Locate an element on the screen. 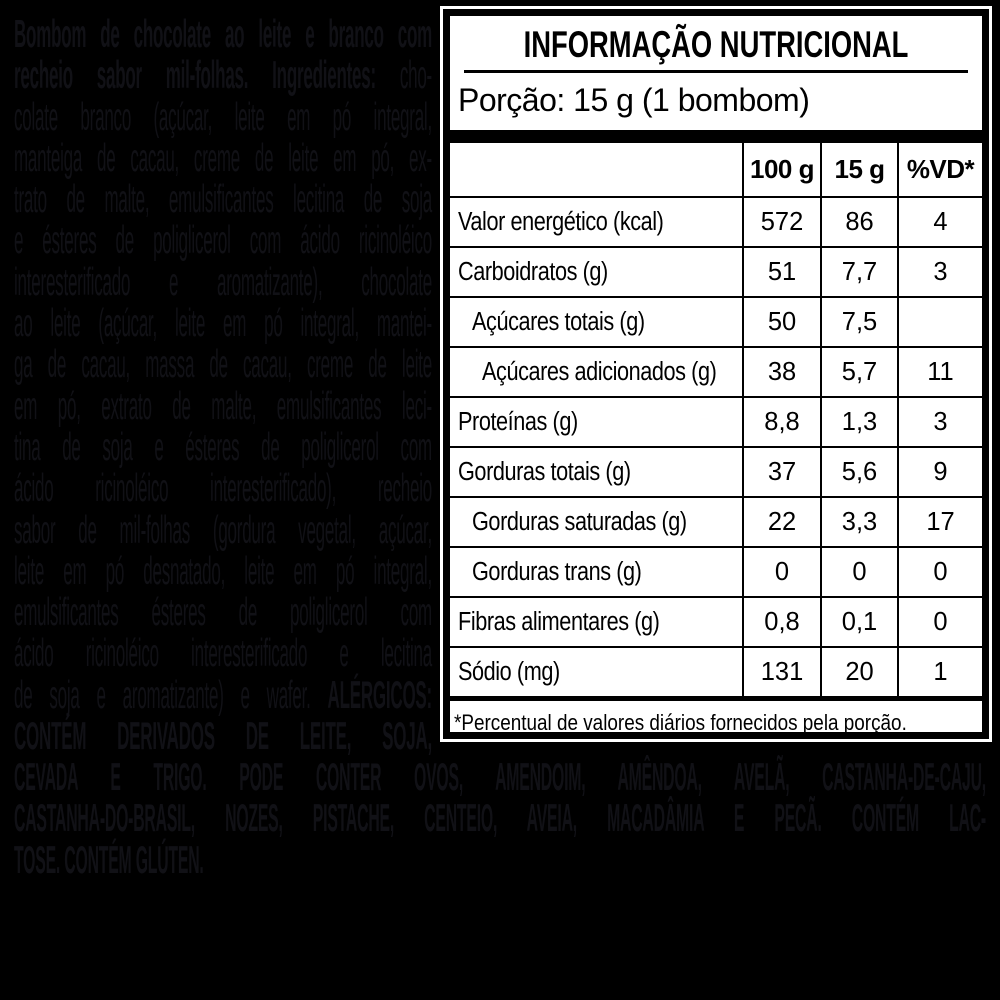 The width and height of the screenshot is (1000, 1000). nutrient-row: Açúcares totais (g) 50 7,5 is located at coordinates (716, 321).